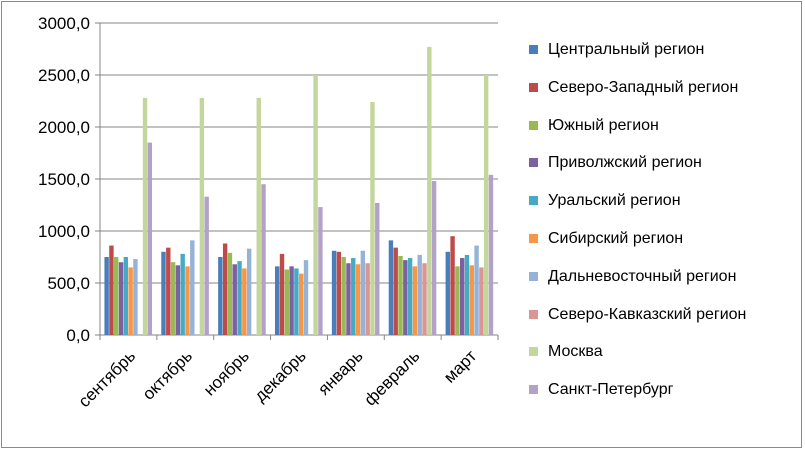 Image resolution: width=805 pixels, height=451 pixels. What do you see at coordinates (575, 352) in the screenshot?
I see `legend-label: Москва` at bounding box center [575, 352].